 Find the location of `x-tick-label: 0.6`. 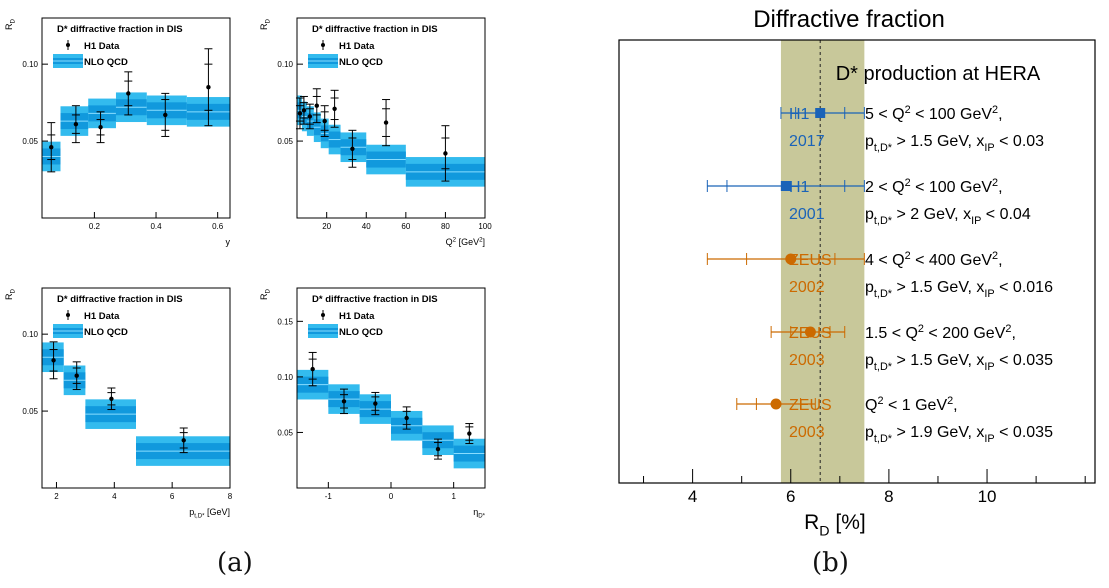

x-tick-label: 0.6 is located at coordinates (218, 226).